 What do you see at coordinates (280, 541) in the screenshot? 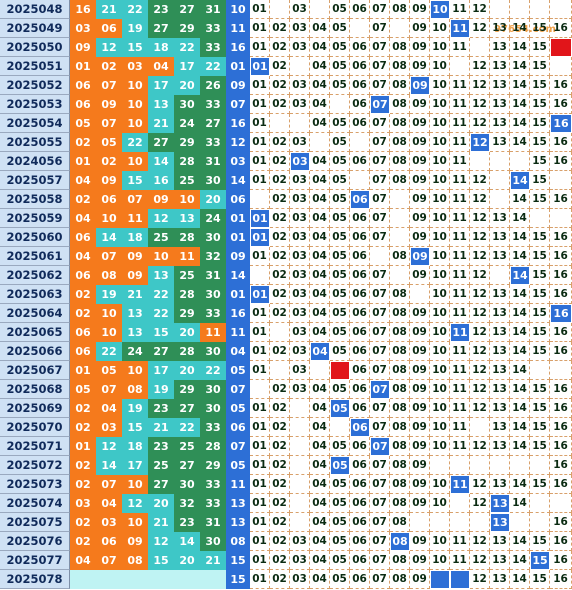
I see `blue-distribution-cell: 02` at bounding box center [280, 541].